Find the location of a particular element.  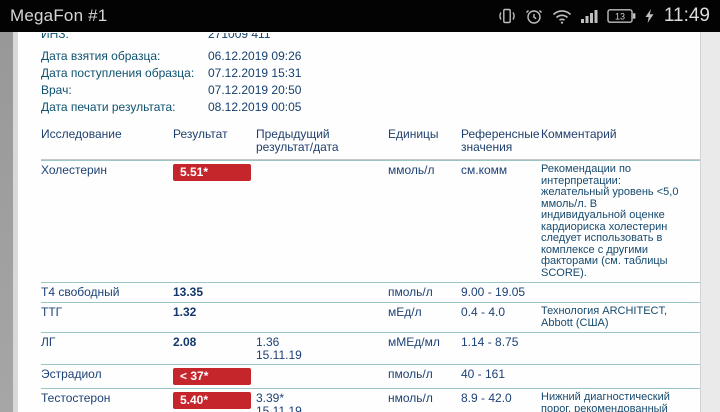

previous-value: 3.39* is located at coordinates (270, 398).